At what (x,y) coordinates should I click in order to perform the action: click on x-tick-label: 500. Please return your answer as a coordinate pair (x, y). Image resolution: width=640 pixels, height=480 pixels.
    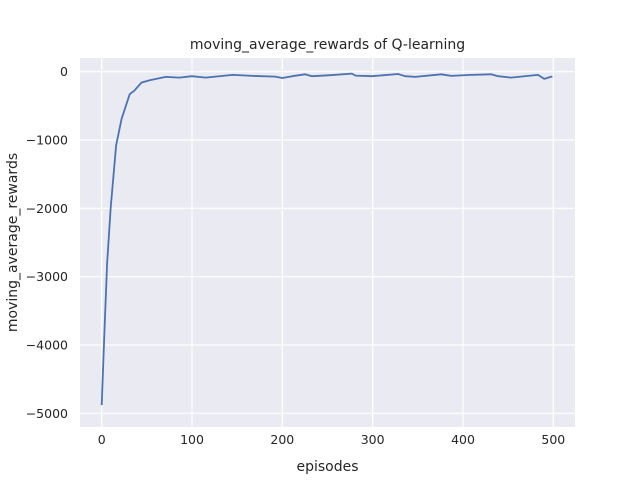
    Looking at the image, I should click on (553, 439).